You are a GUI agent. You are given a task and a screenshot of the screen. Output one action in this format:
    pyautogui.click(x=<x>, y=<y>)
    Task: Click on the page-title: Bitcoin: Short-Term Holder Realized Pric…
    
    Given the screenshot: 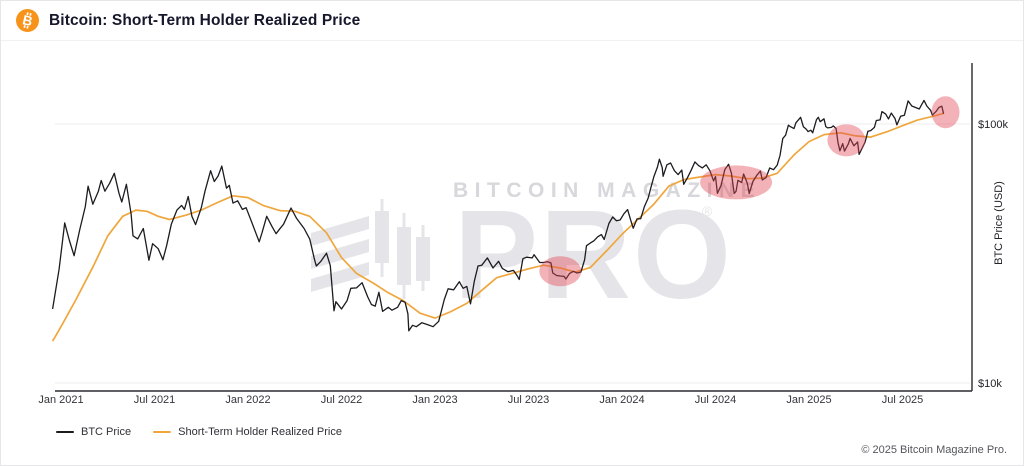 What is the action you would take?
    pyautogui.click(x=205, y=20)
    